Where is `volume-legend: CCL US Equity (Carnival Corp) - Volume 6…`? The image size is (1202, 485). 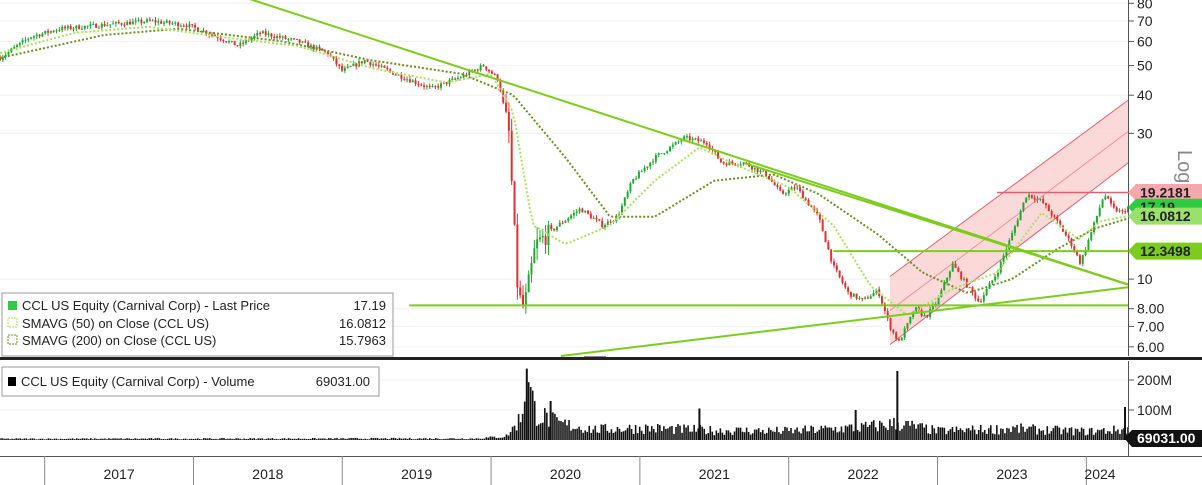
volume-legend: CCL US Equity (Carnival Corp) - Volume 6… is located at coordinates (190, 381).